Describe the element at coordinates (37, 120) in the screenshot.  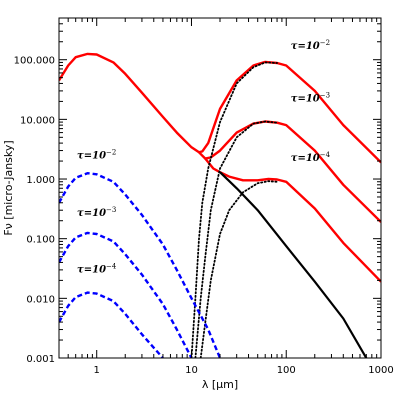
I see `y-tick-label: 10.000` at that location.